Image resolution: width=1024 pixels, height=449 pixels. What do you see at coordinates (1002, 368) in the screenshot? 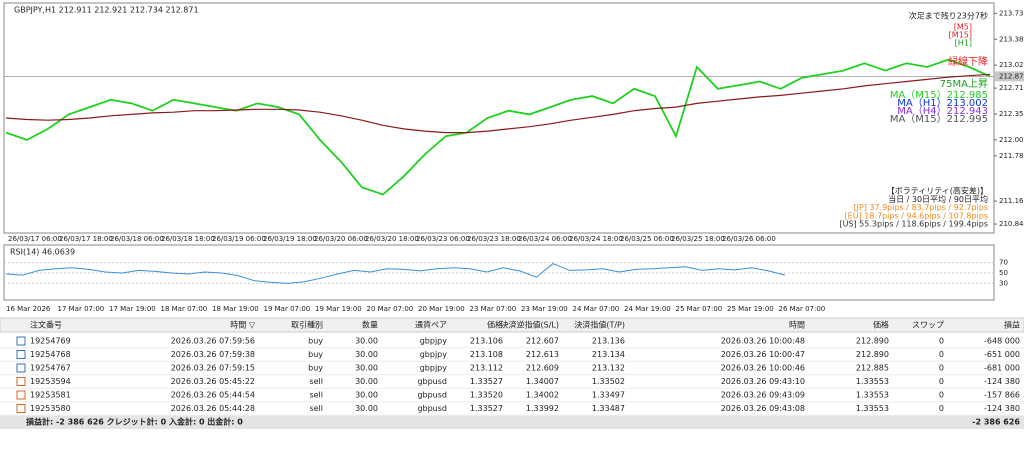
I see `cell: -681 000` at bounding box center [1002, 368].